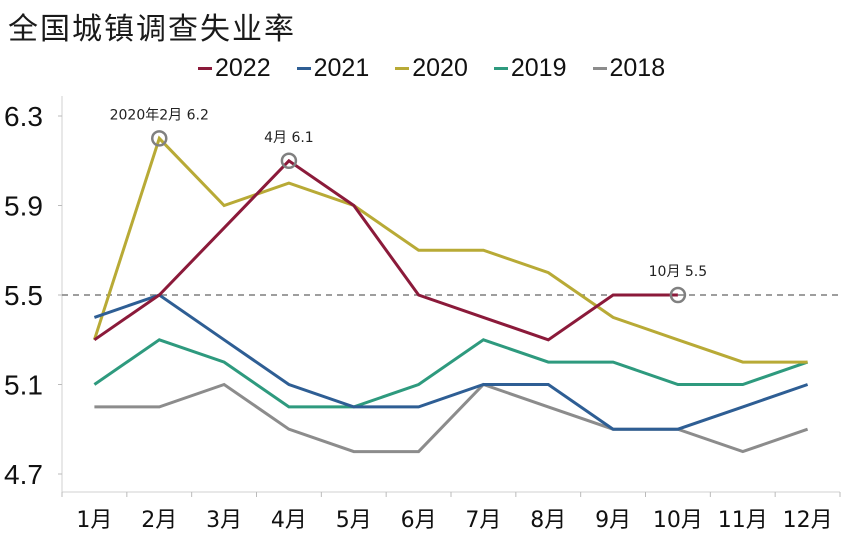 Image resolution: width=841 pixels, height=537 pixels. I want to click on legend-label: 2020, so click(440, 68).